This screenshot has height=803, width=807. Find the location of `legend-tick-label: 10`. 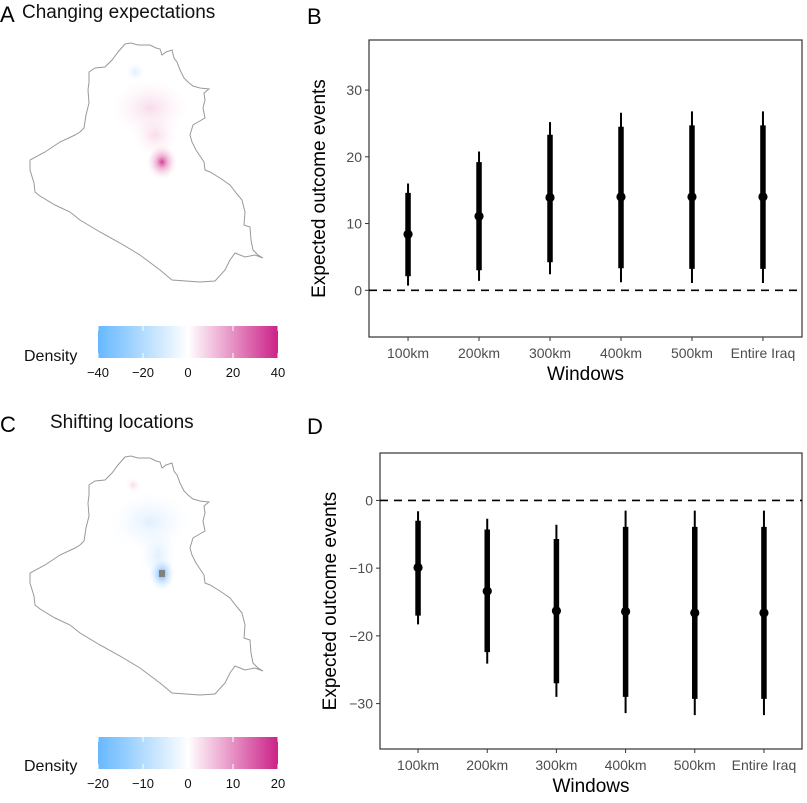

legend-tick-label: 10 is located at coordinates (233, 783).